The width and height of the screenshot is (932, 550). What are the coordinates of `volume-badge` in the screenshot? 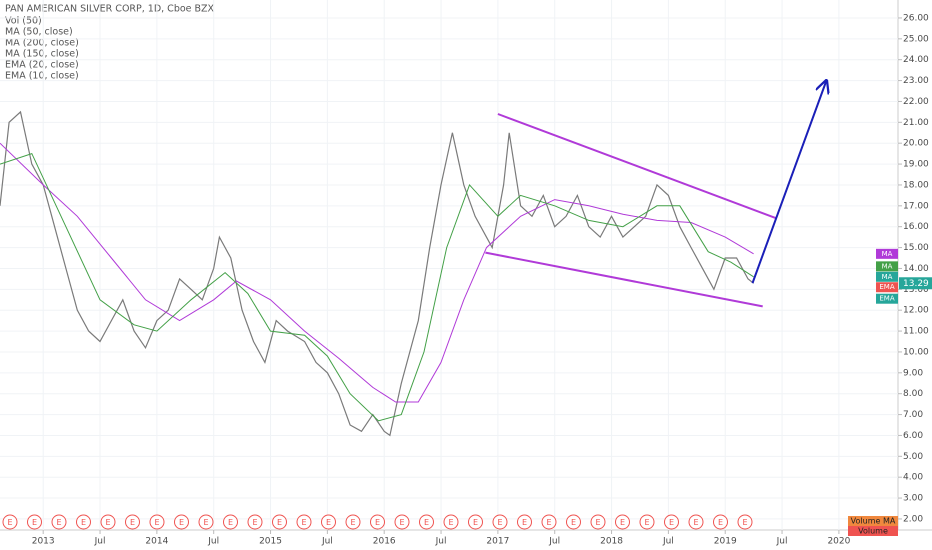 It's located at (873, 531).